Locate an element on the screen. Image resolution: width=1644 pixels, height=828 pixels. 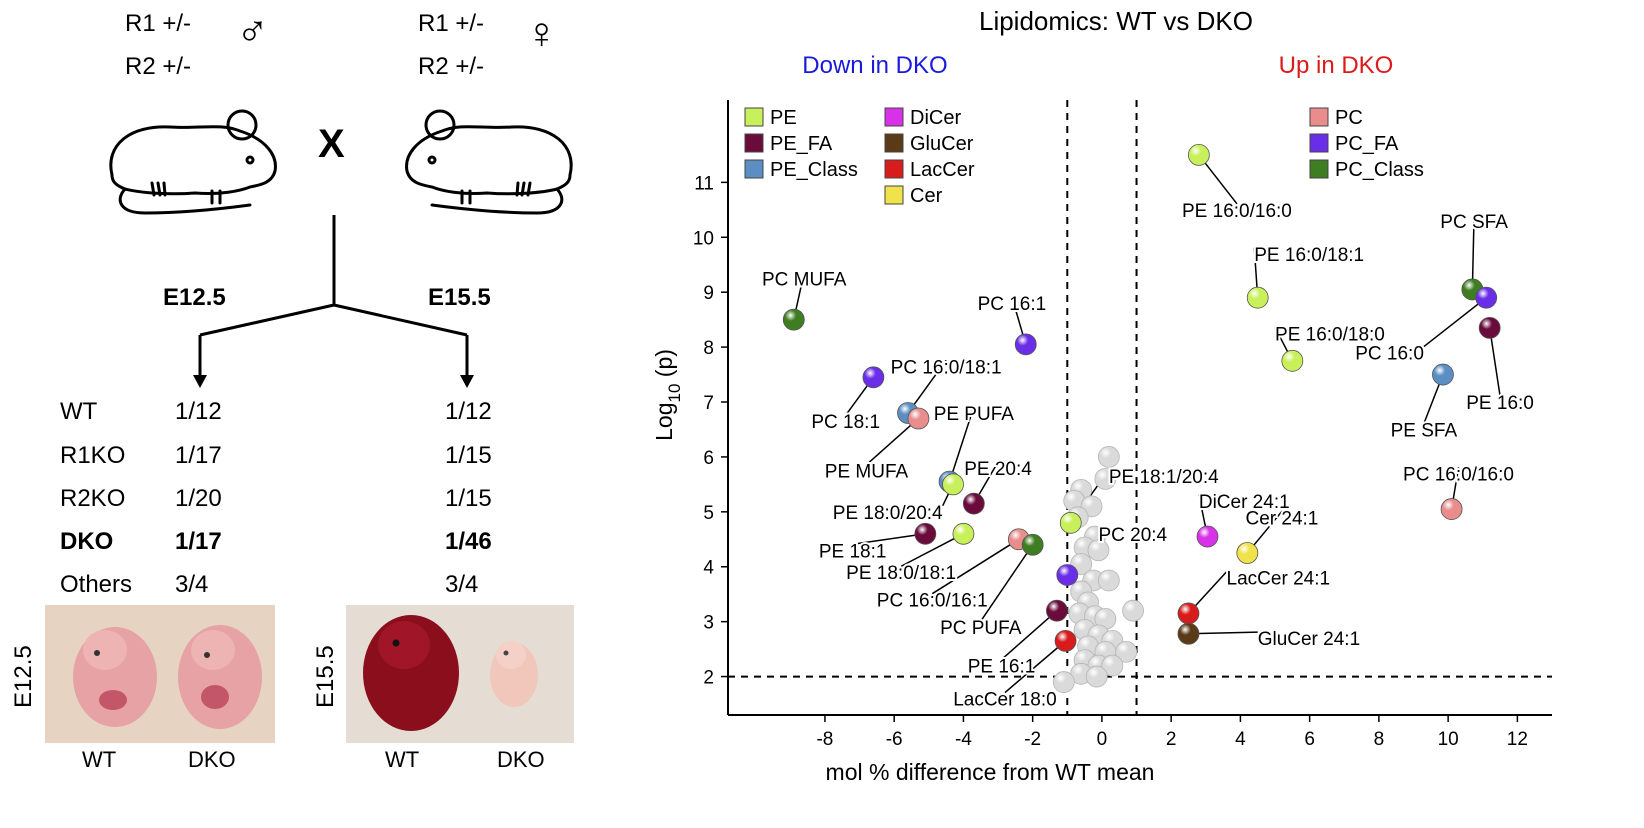
ratio-row-label: WT is located at coordinates (79, 411).